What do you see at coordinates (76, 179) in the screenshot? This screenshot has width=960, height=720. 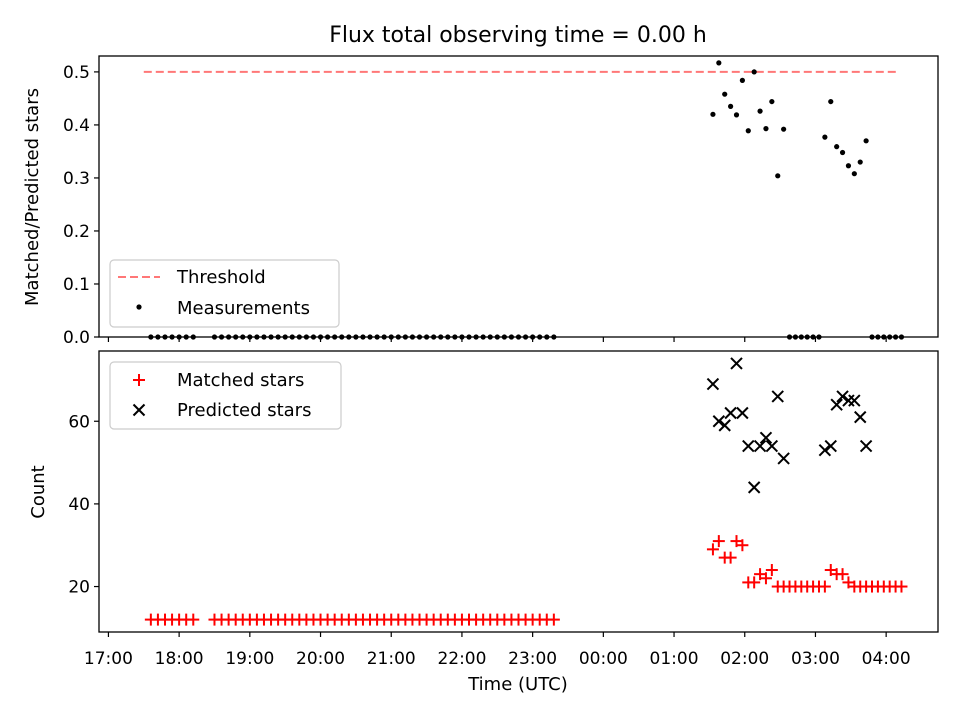 I see `top-y-tick-label: 0.3` at bounding box center [76, 179].